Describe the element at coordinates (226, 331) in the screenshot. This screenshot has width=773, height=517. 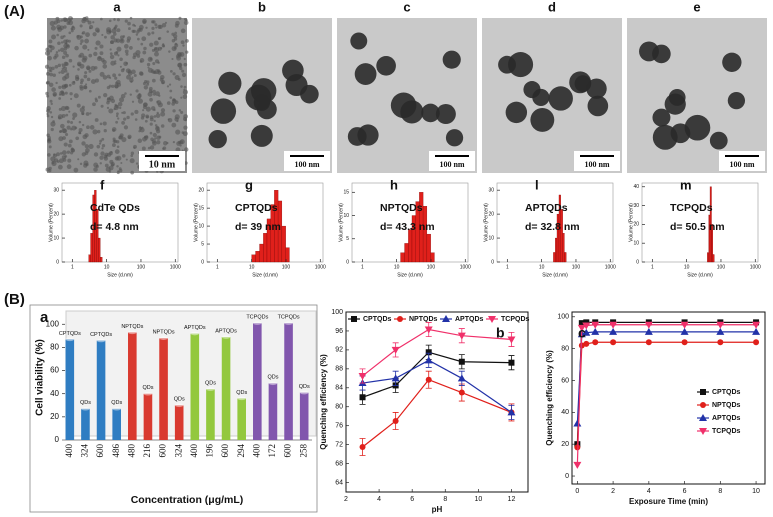
I see `bar-label: APTQDs` at that location.